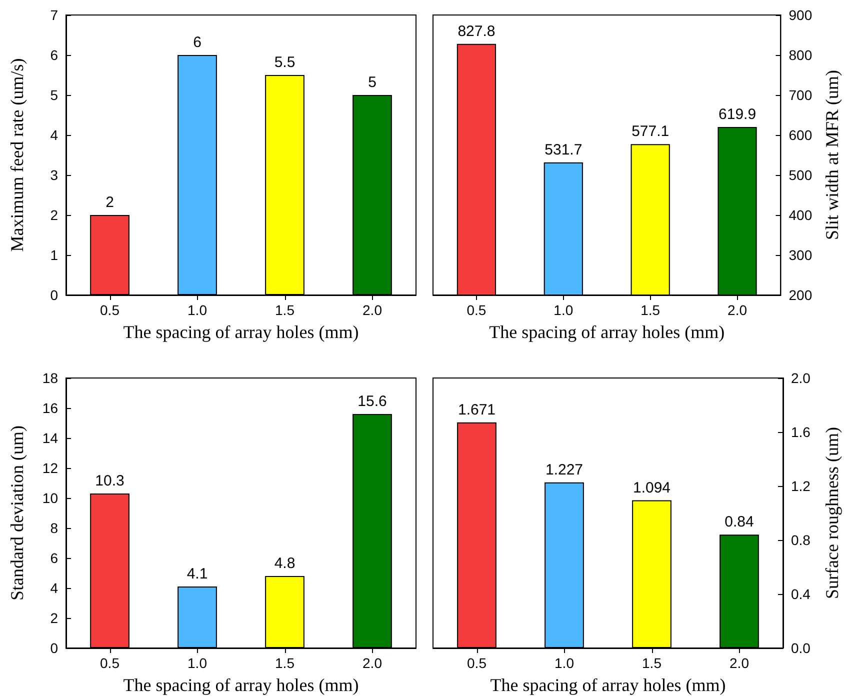 The image size is (849, 699). What do you see at coordinates (54, 95) in the screenshot?
I see `y-tick-label: 5` at bounding box center [54, 95].